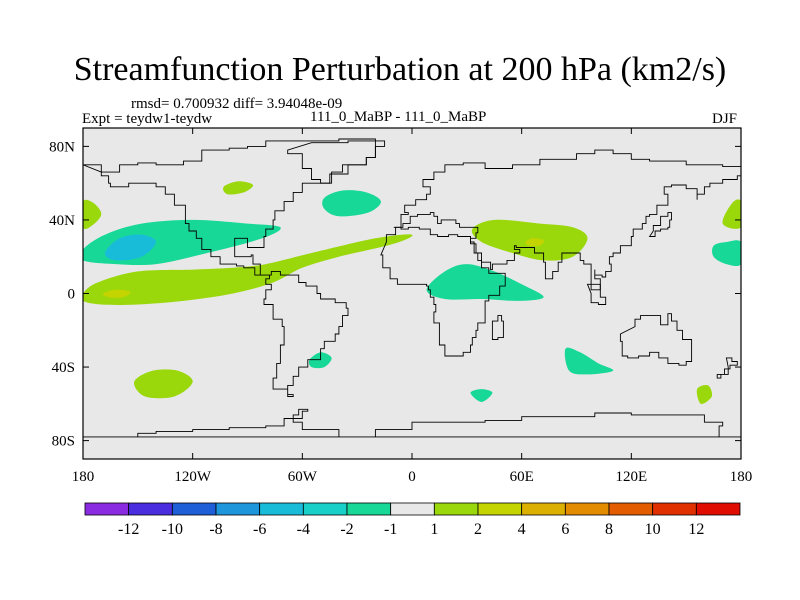 The image size is (800, 600). I want to click on colorbar-label-11: 8, so click(609, 529).